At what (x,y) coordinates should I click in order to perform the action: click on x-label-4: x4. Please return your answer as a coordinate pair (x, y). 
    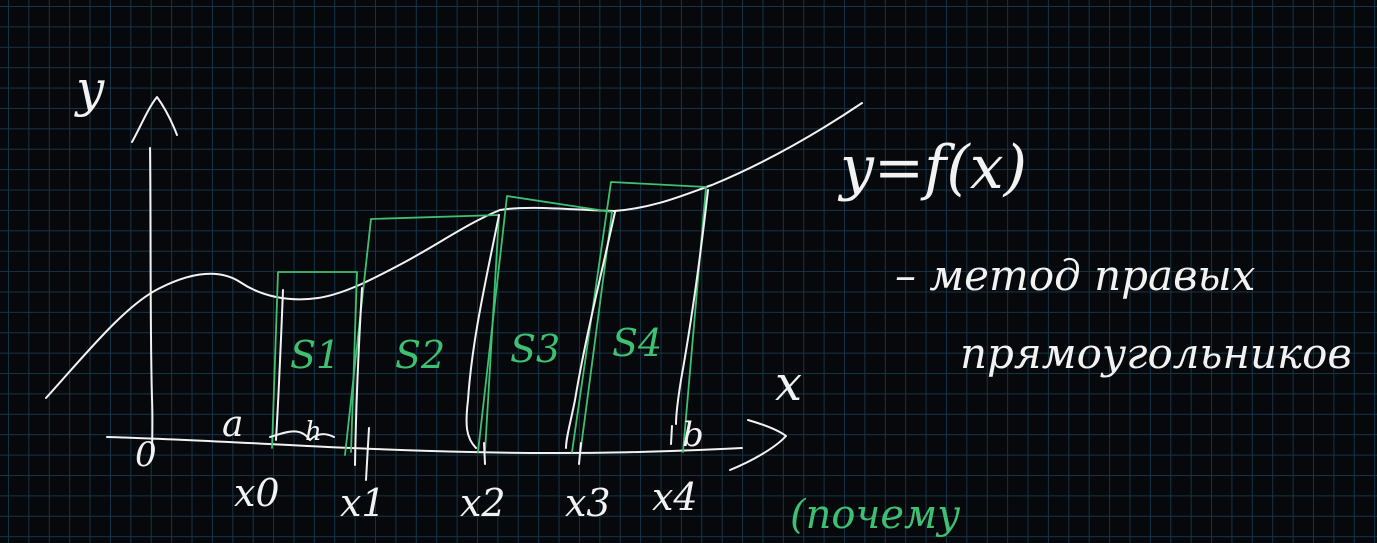
    Looking at the image, I should click on (675, 497).